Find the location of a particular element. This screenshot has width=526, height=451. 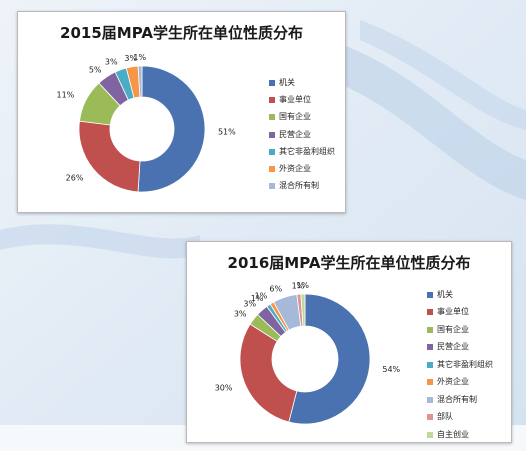

legend-item-1-1: 事业单位 is located at coordinates (460, 313).